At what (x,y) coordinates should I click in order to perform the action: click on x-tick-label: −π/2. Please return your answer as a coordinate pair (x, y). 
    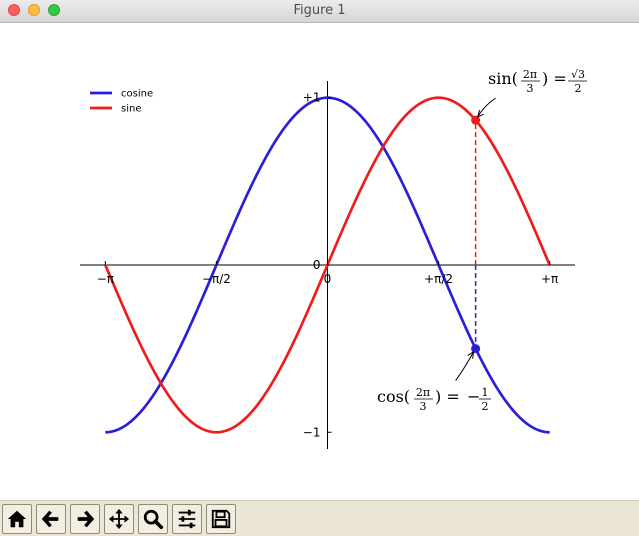
    Looking at the image, I should click on (216, 279).